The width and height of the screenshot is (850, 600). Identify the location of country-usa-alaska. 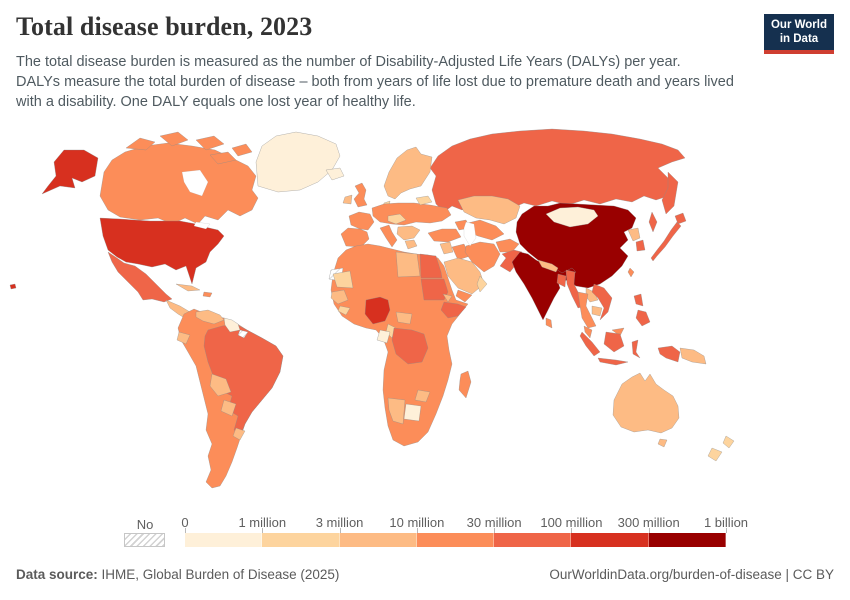
(70, 172).